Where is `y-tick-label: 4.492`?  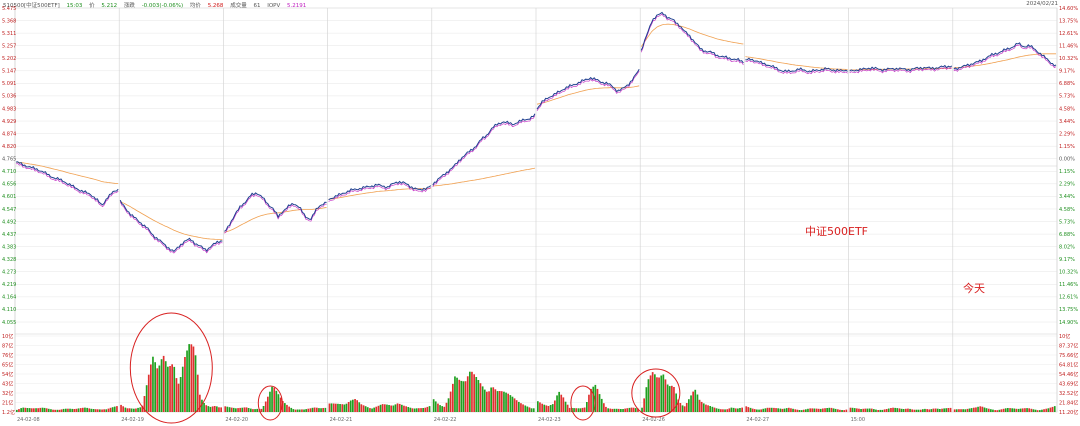
y-tick-label: 4.492 is located at coordinates (9, 222).